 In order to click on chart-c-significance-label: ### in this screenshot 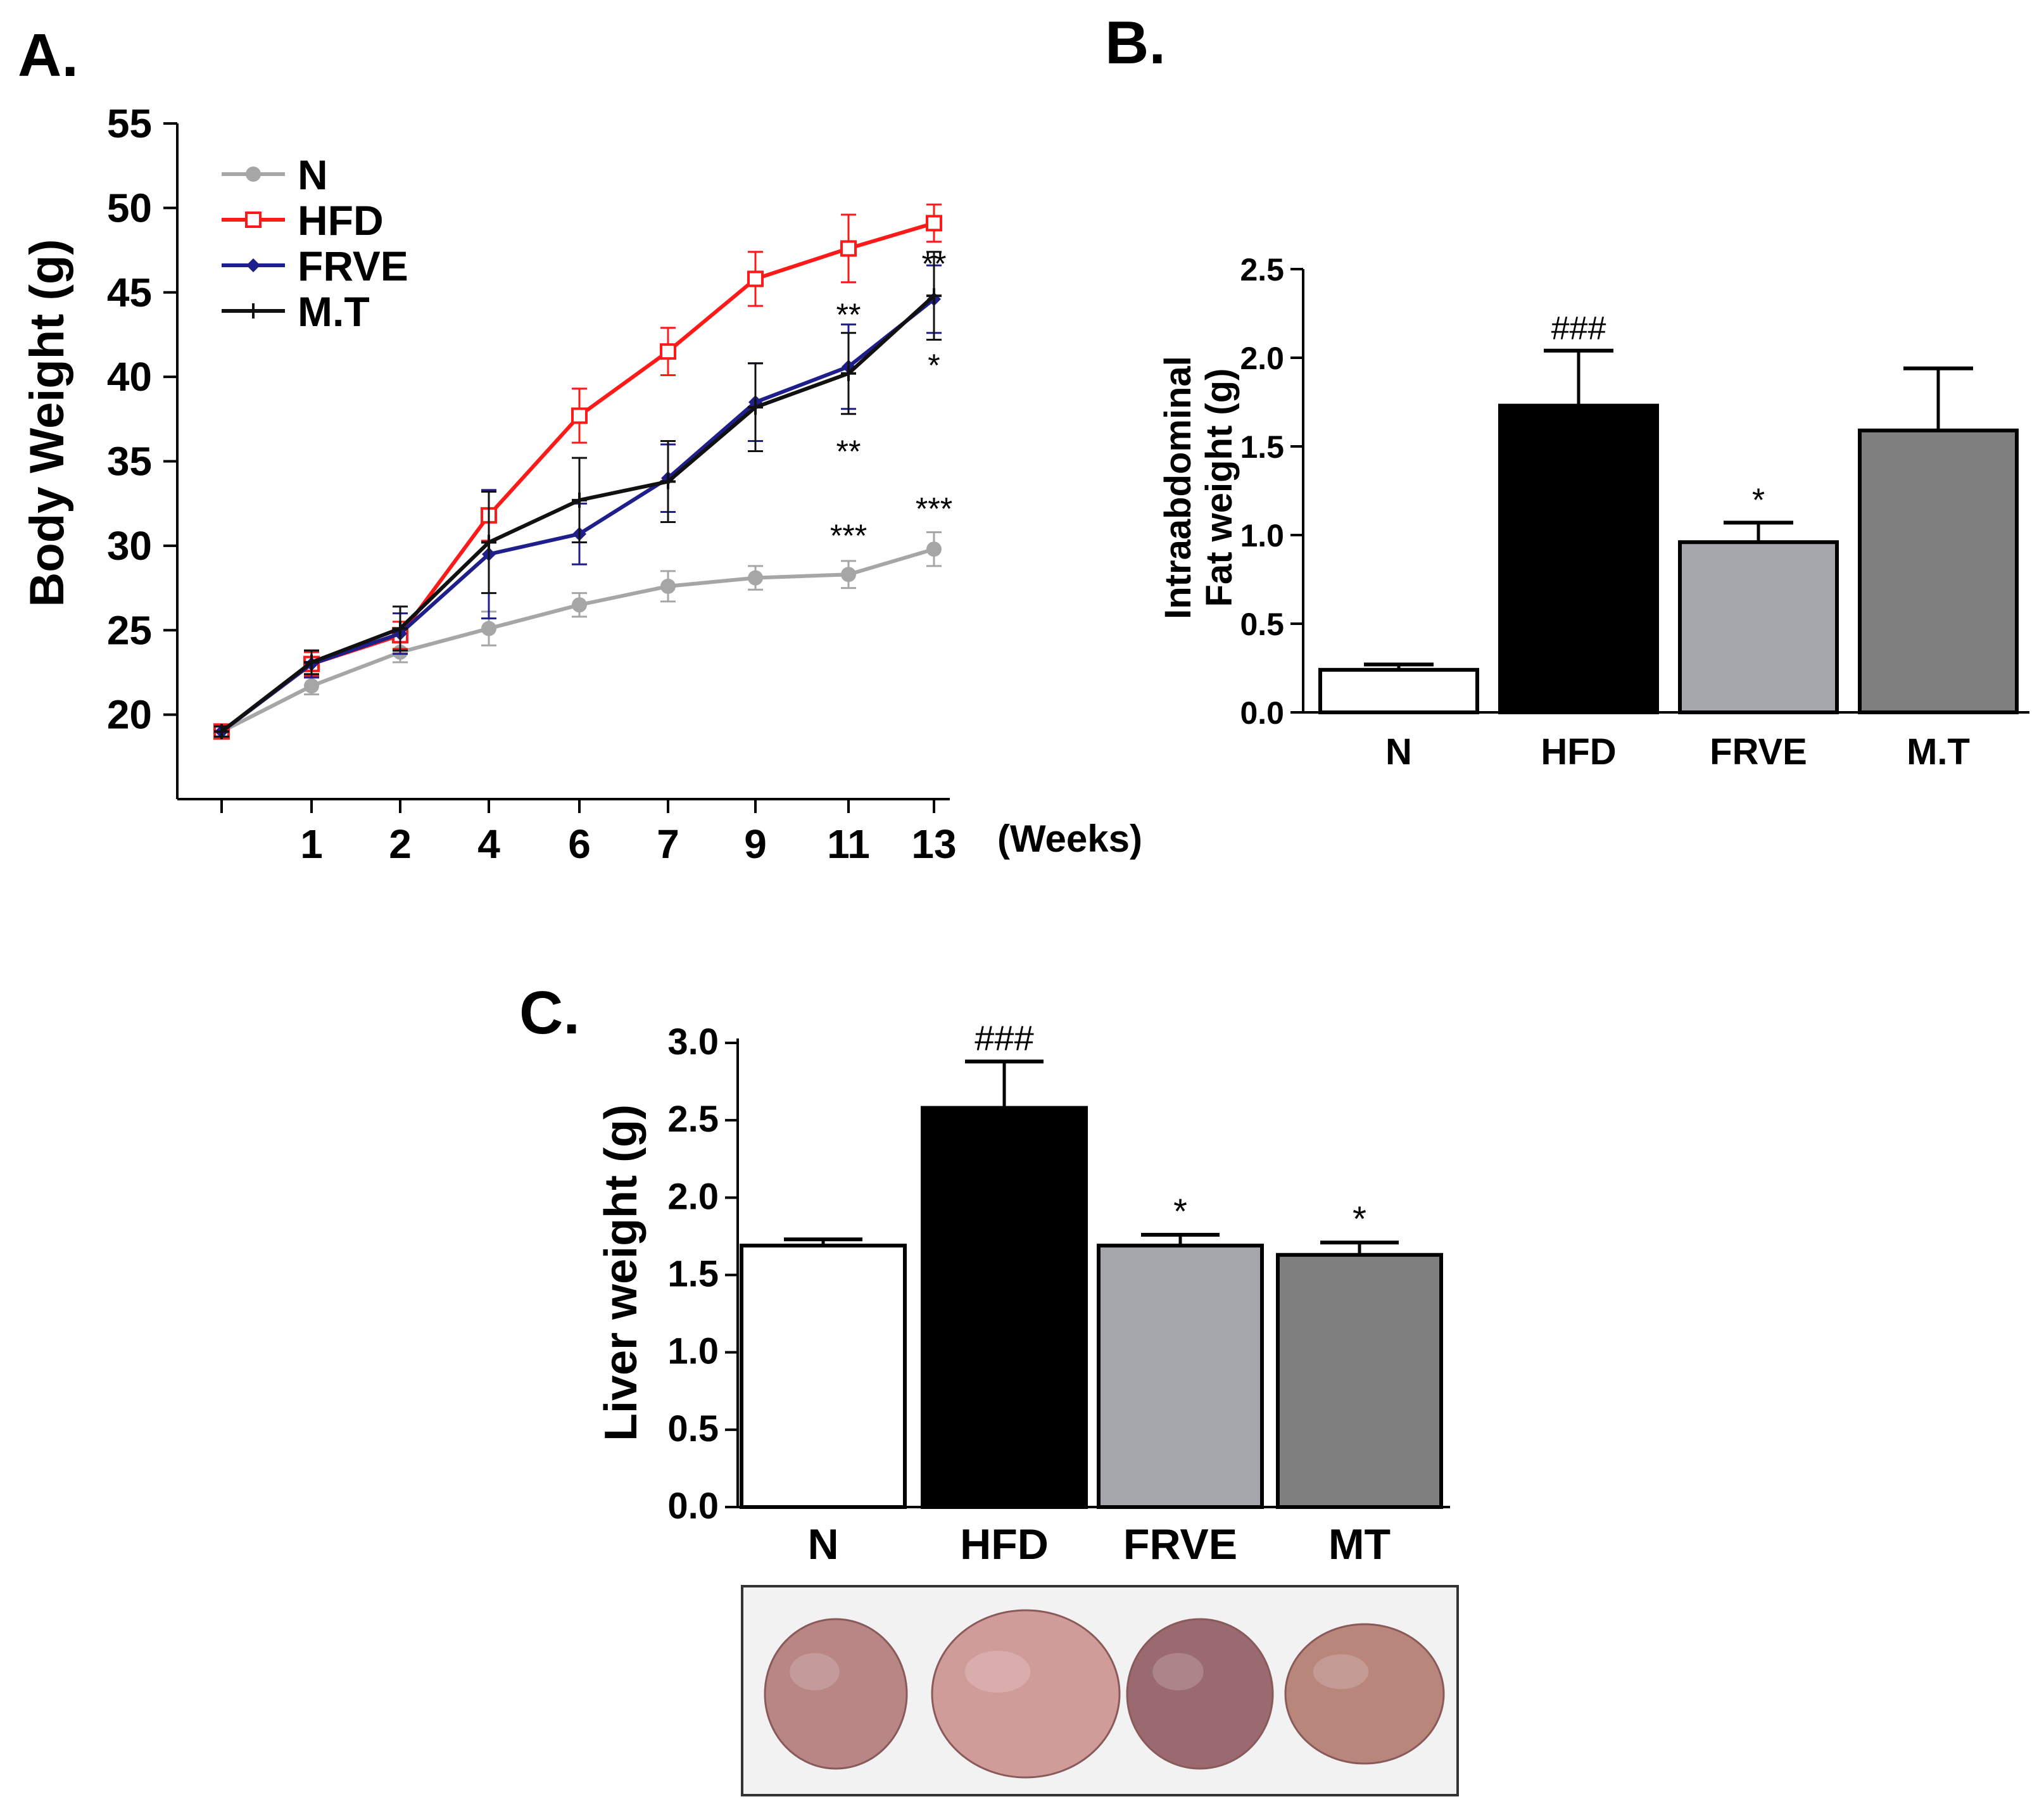, I will do `click(1004, 1037)`.